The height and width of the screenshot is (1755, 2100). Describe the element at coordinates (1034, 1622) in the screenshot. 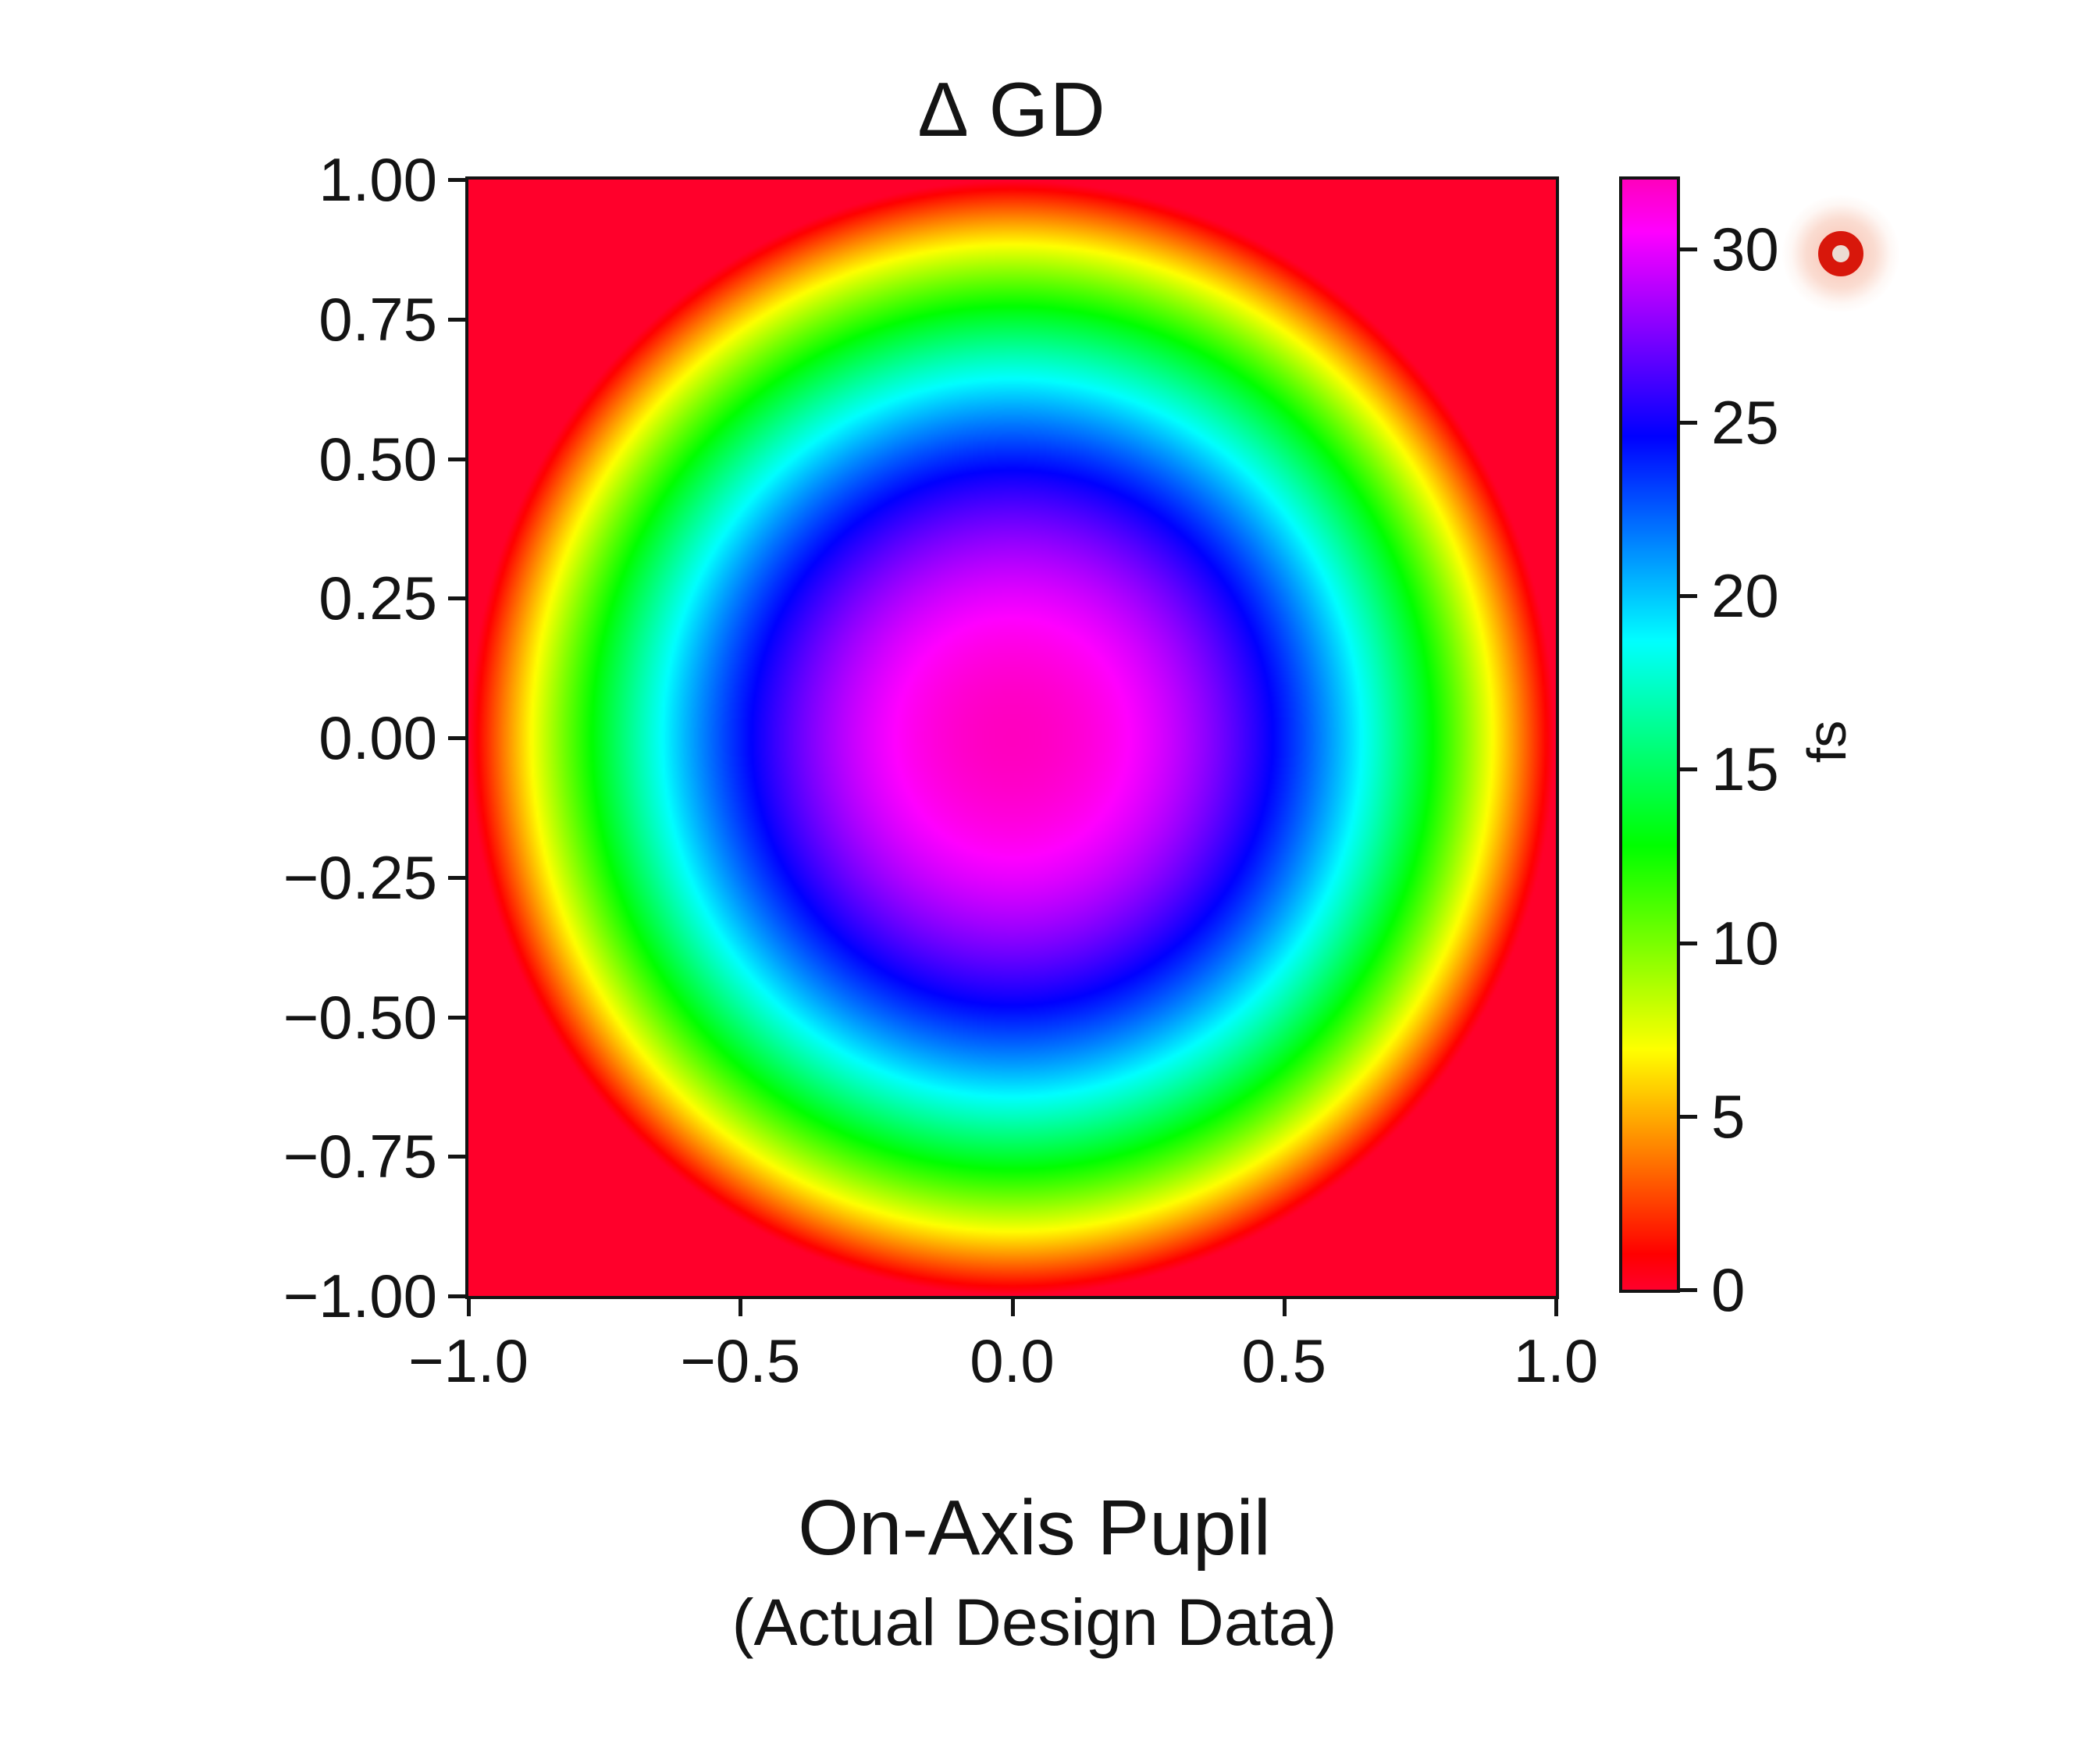

I see `caption-subtitle: (Actual Design Data)` at that location.